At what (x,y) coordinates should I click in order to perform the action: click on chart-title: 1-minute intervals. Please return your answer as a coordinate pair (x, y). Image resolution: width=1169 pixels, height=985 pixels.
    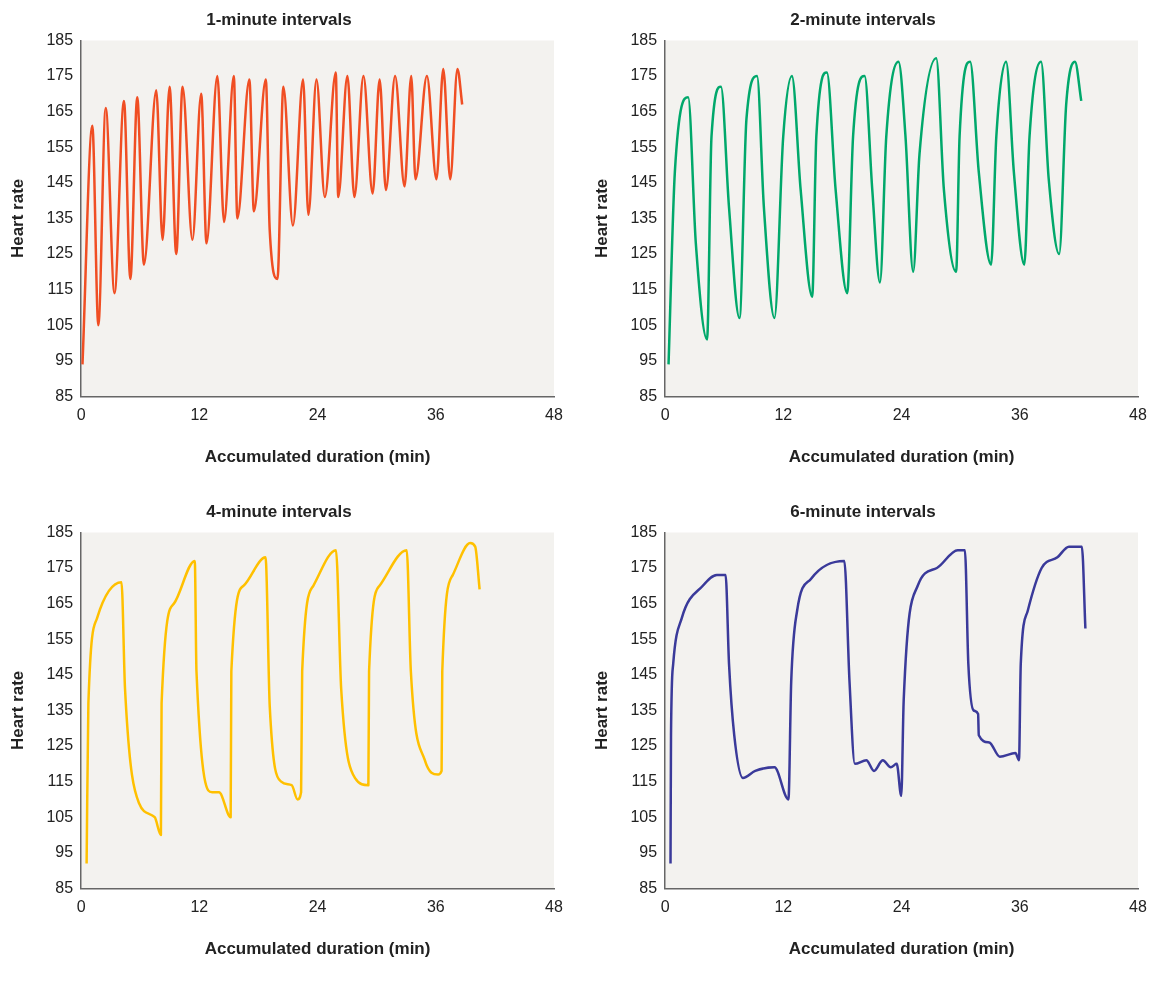
    Looking at the image, I should click on (279, 19).